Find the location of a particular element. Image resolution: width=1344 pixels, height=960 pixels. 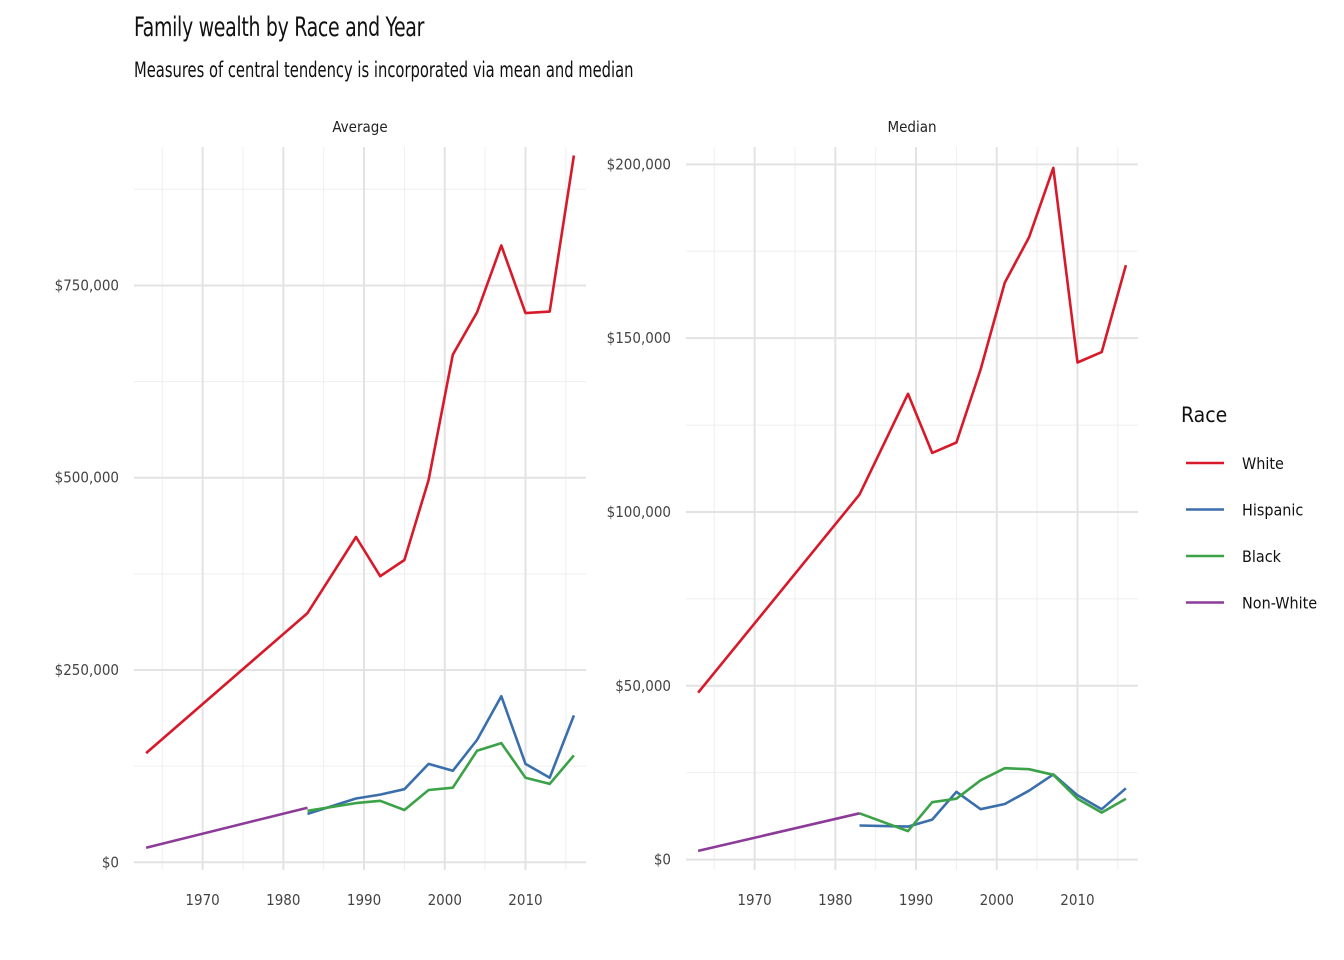

legend-label: Non-White is located at coordinates (1279, 603).